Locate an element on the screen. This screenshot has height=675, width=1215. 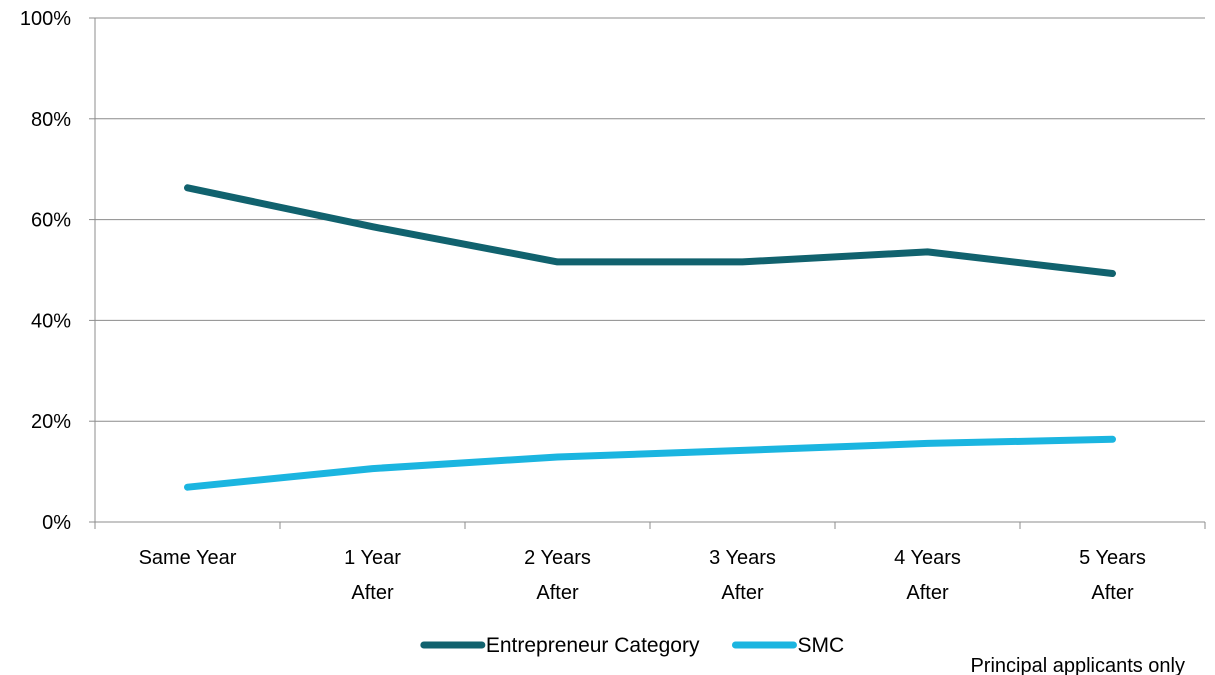
y-tick-label: 40% is located at coordinates (51, 321).